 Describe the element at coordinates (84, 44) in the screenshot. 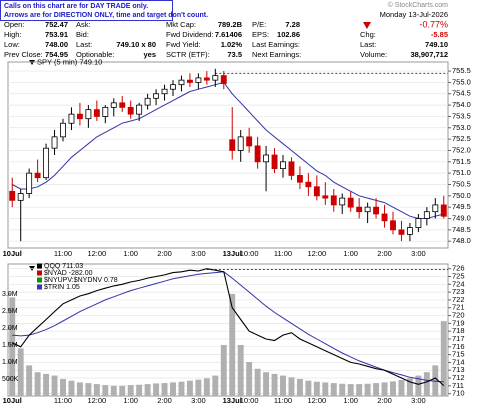

I see `quote-label: Last:` at that location.